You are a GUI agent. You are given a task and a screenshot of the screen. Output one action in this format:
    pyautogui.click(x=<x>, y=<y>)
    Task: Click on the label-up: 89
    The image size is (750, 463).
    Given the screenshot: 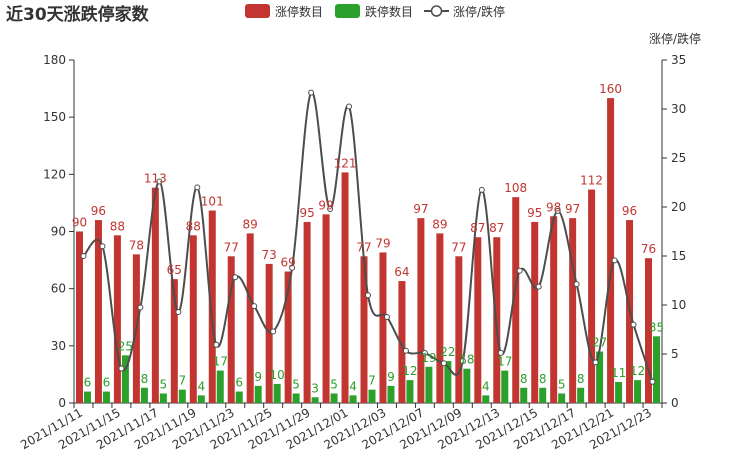 What is the action you would take?
    pyautogui.click(x=250, y=224)
    